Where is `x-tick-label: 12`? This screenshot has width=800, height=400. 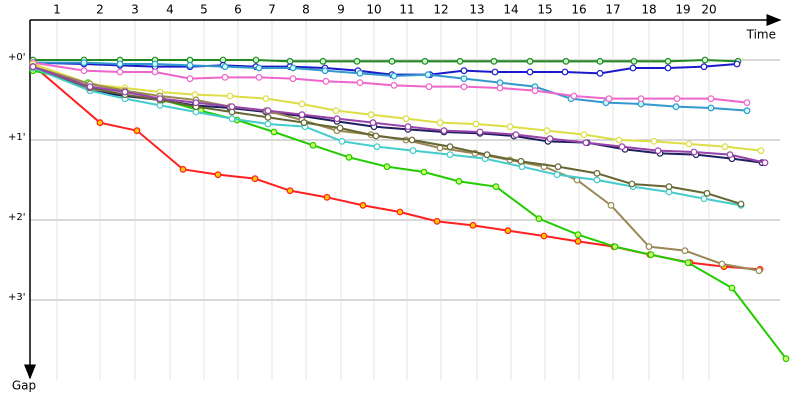 x-tick-label: 12 is located at coordinates (440, 10).